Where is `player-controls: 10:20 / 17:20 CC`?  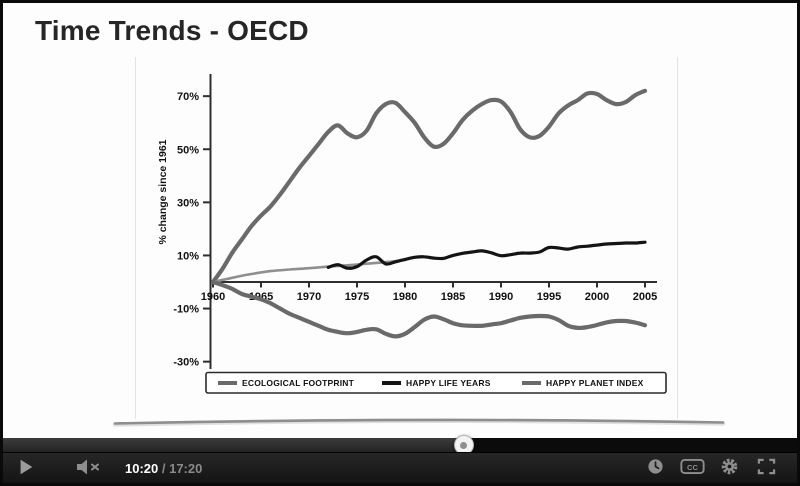
player-controls: 10:20 / 17:20 CC is located at coordinates (400, 467).